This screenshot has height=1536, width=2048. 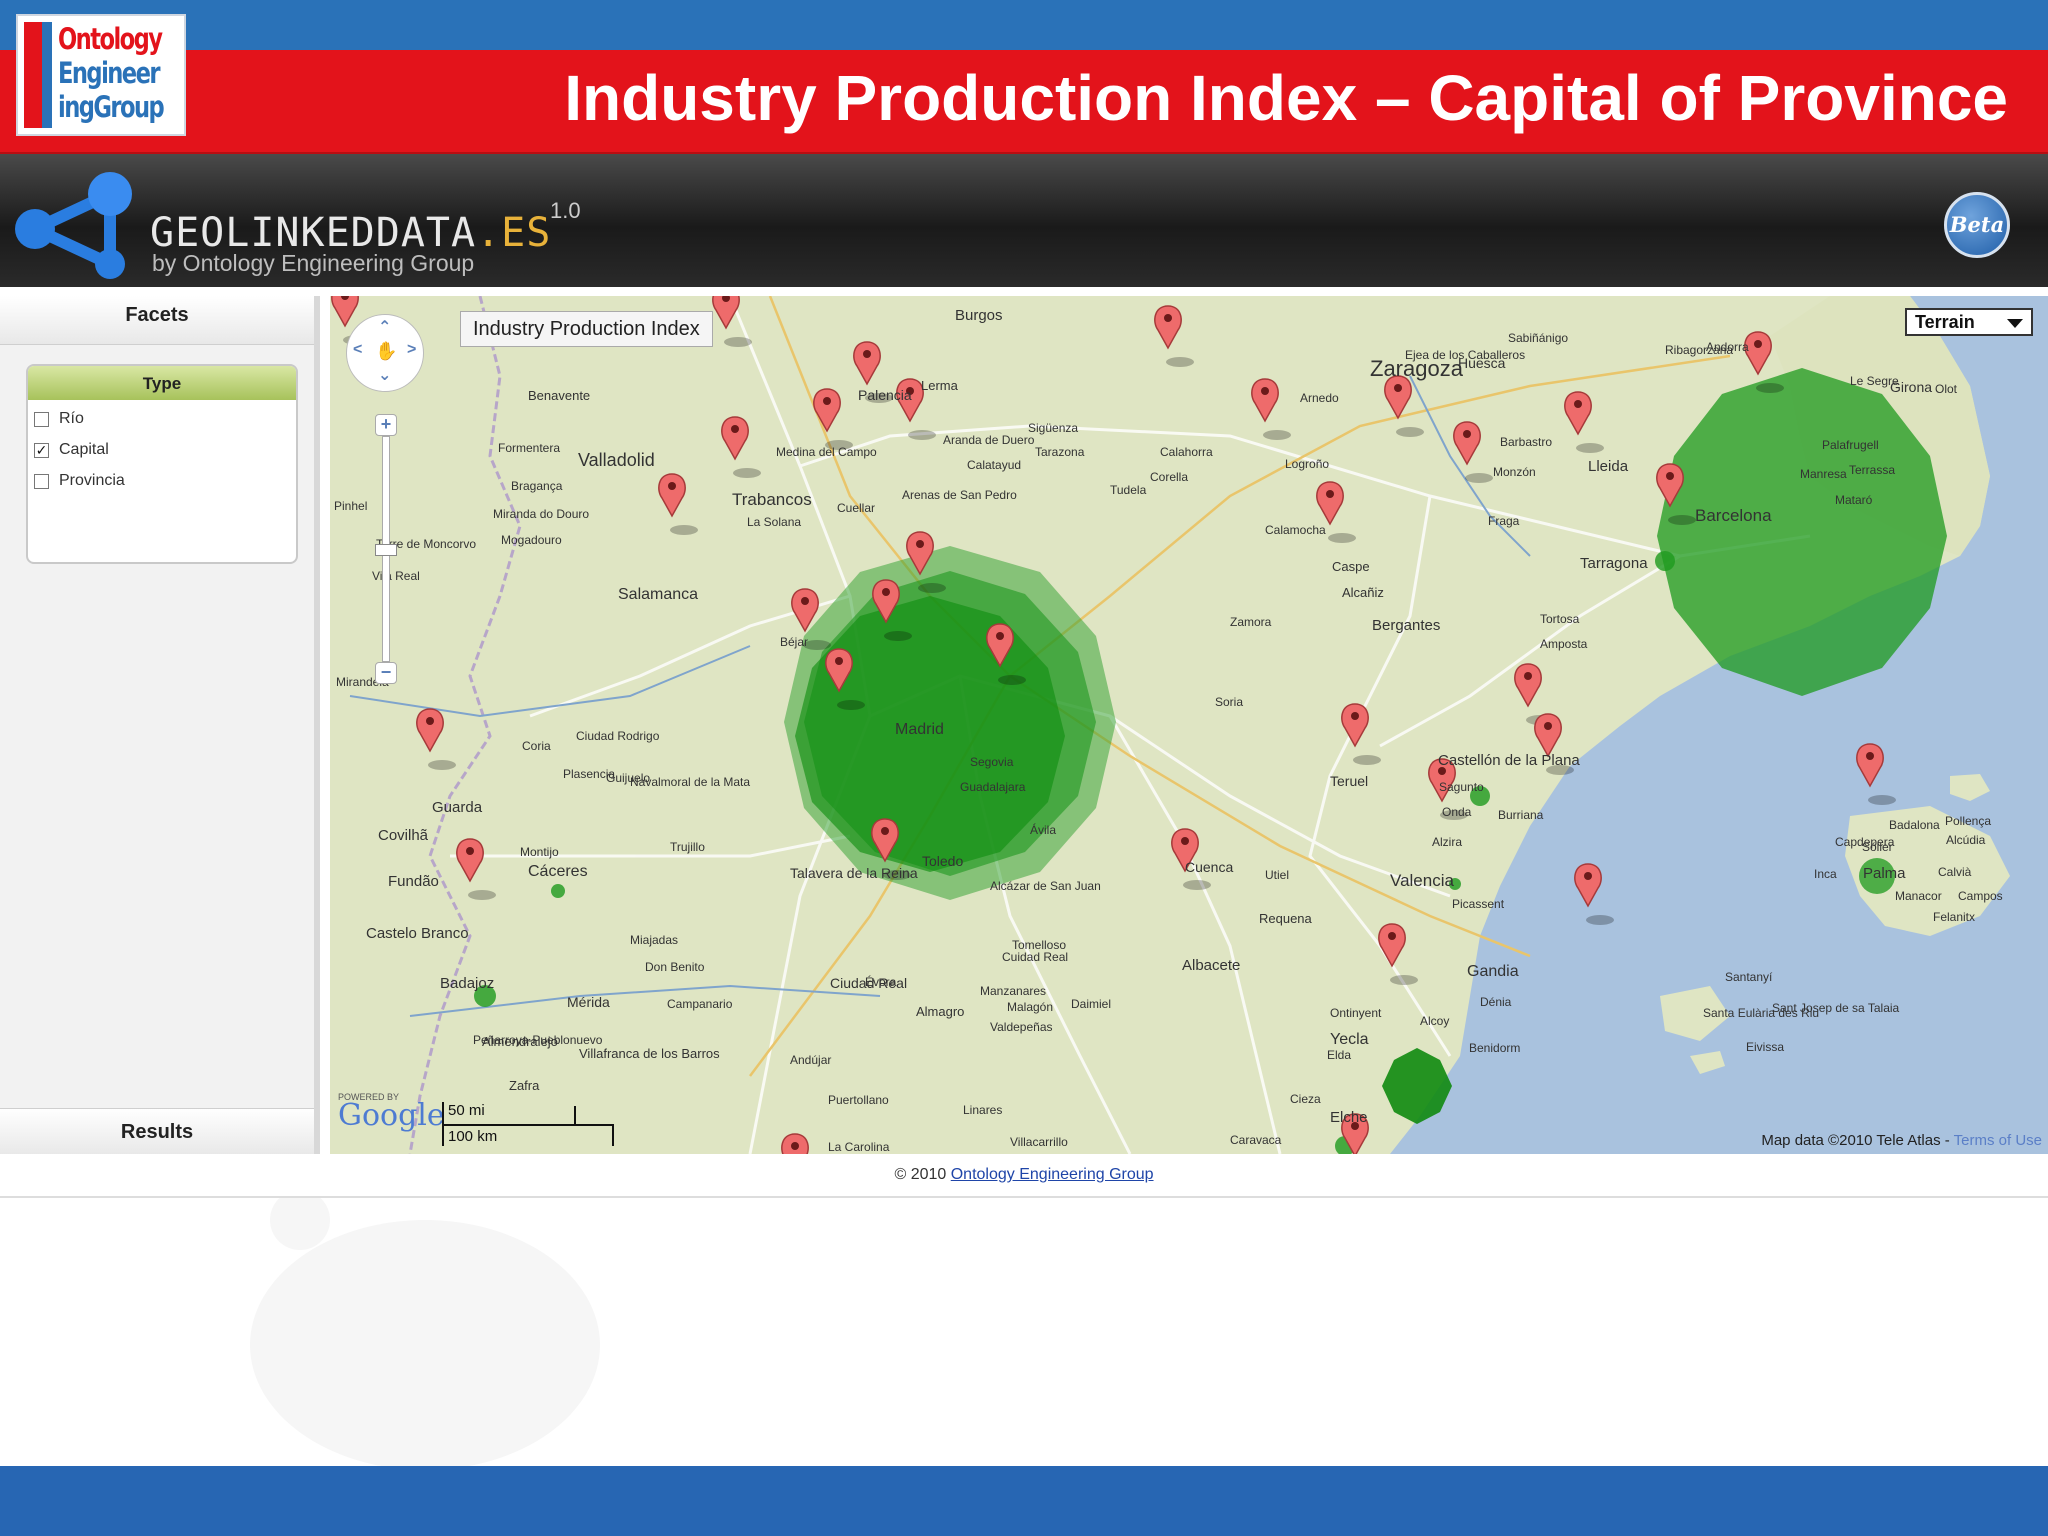 What do you see at coordinates (1802, 532) in the screenshot?
I see `ipi-circle-barcelona` at bounding box center [1802, 532].